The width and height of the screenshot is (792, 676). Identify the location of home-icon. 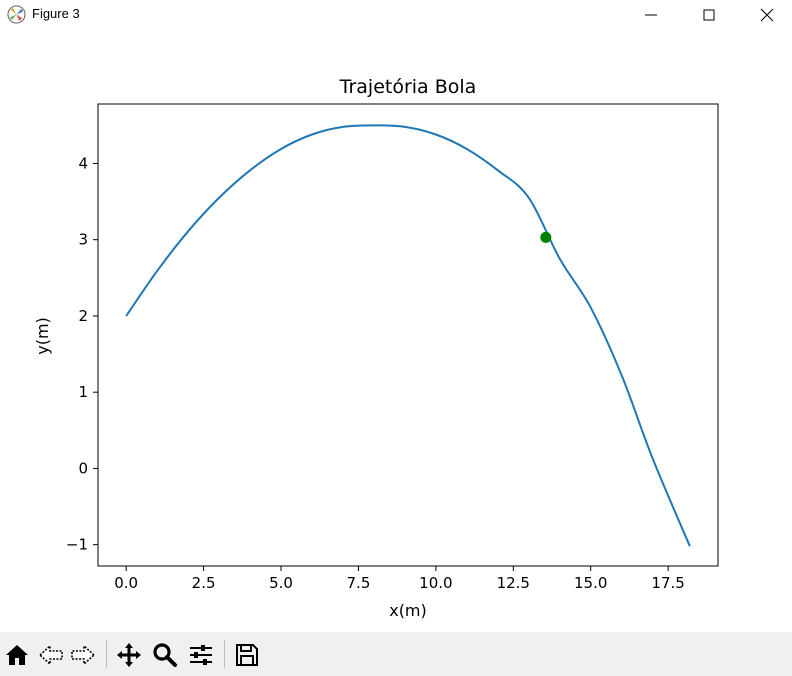
(17, 655).